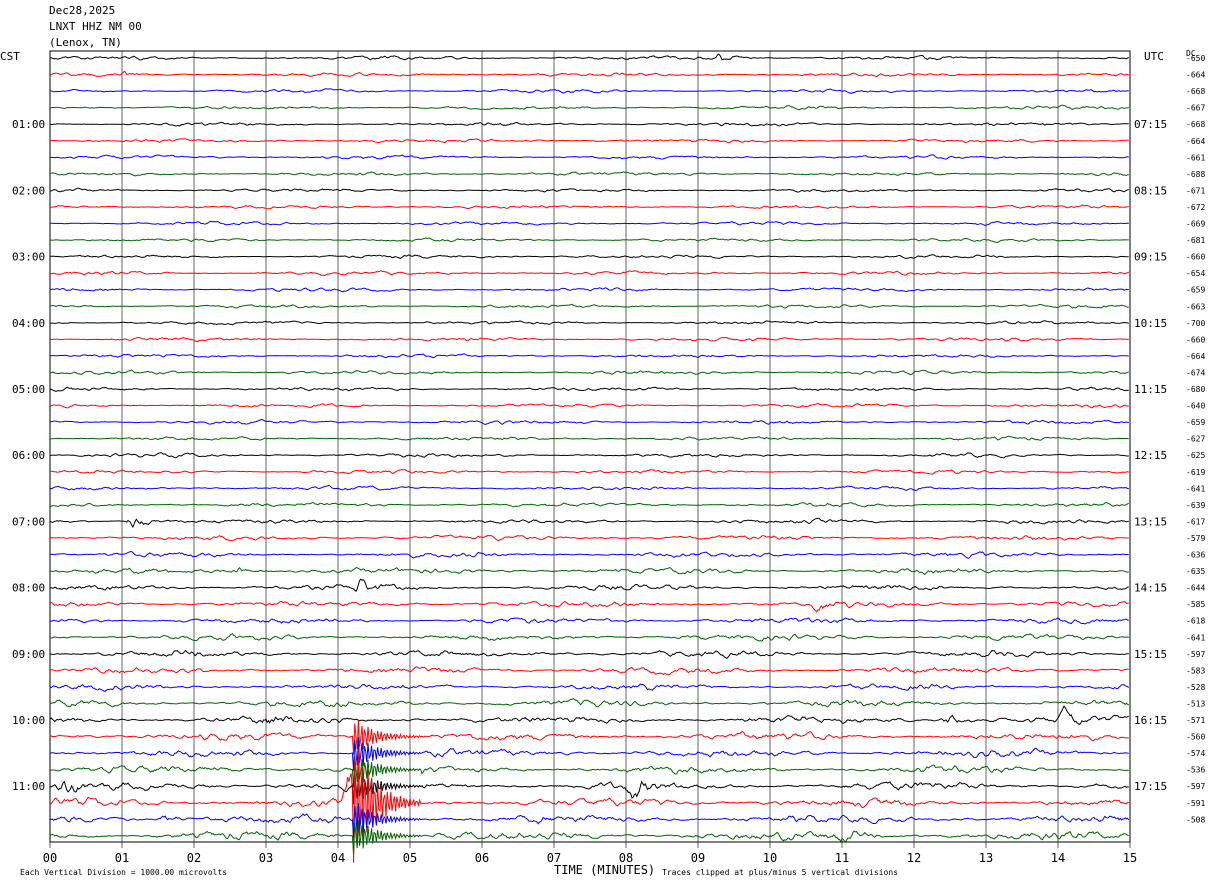 The image size is (1210, 886). Describe the element at coordinates (1195, 224) in the screenshot. I see `dc-offset-label: -669` at that location.